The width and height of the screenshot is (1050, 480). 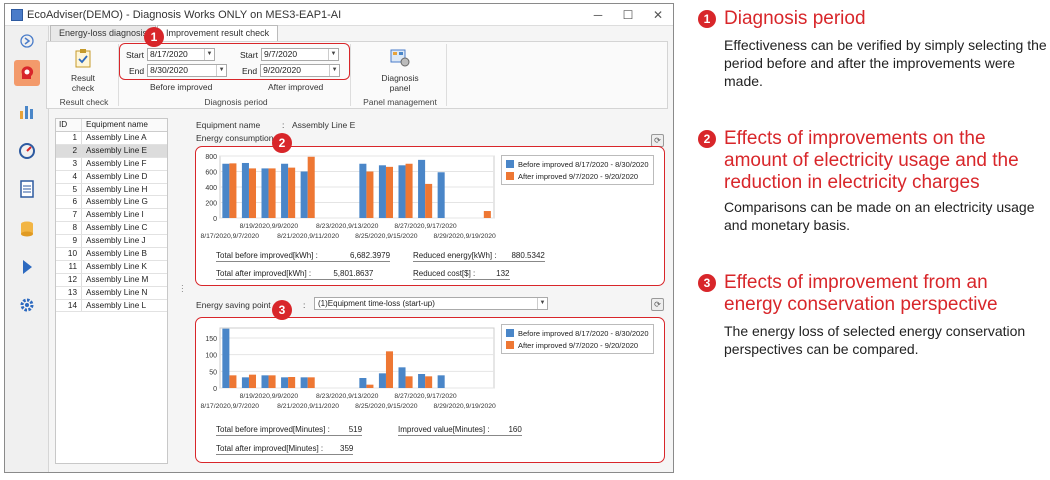 What do you see at coordinates (69, 241) in the screenshot?
I see `row-id: 9` at bounding box center [69, 241].